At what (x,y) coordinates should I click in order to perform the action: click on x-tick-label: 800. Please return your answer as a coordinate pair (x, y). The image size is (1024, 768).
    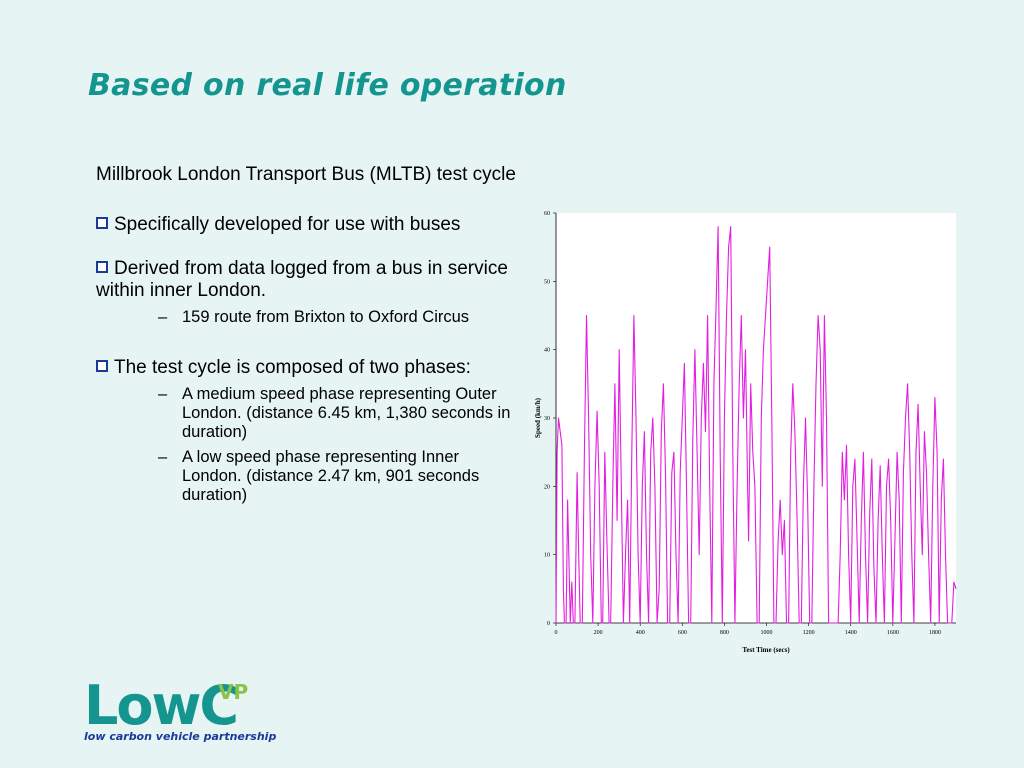
    Looking at the image, I should click on (724, 633).